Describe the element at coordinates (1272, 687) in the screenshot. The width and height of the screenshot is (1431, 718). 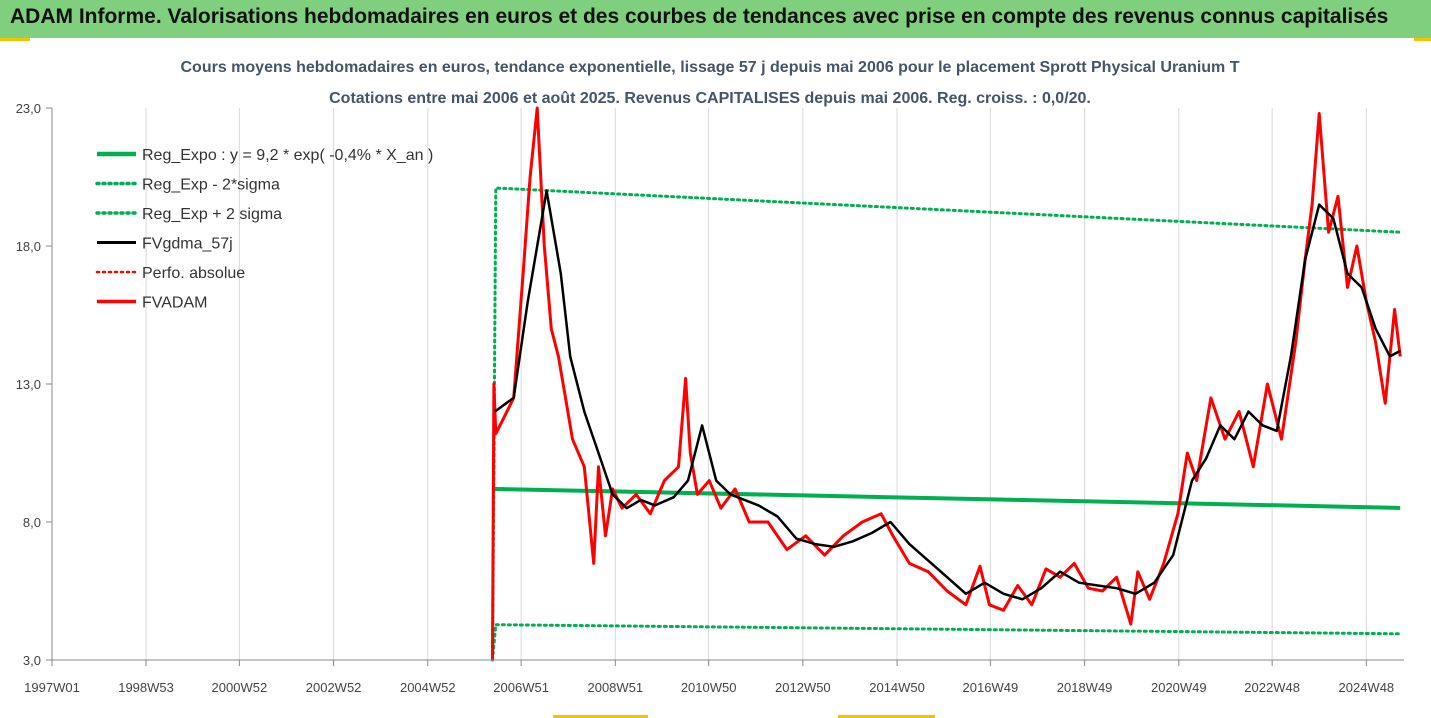
I see `x-tick-label: 2022W48` at that location.